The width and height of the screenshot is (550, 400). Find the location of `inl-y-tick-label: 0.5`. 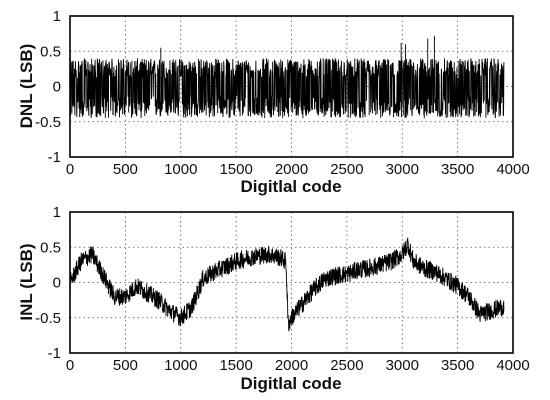

inl-y-tick-label: 0.5 is located at coordinates (50, 247).